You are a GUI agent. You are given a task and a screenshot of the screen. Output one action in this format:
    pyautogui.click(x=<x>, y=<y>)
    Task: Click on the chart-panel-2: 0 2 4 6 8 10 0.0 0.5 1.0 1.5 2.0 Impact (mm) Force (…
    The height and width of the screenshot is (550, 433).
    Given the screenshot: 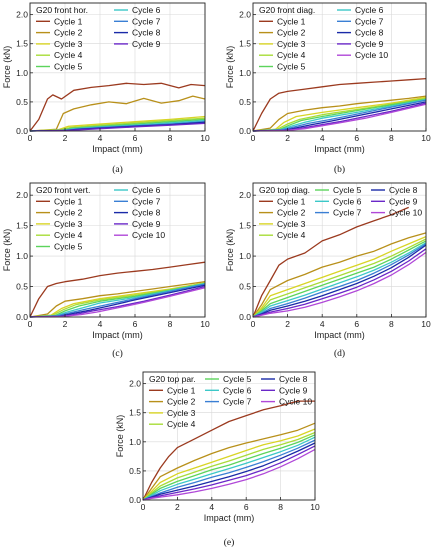 What is the action you would take?
    pyautogui.click(x=328, y=88)
    